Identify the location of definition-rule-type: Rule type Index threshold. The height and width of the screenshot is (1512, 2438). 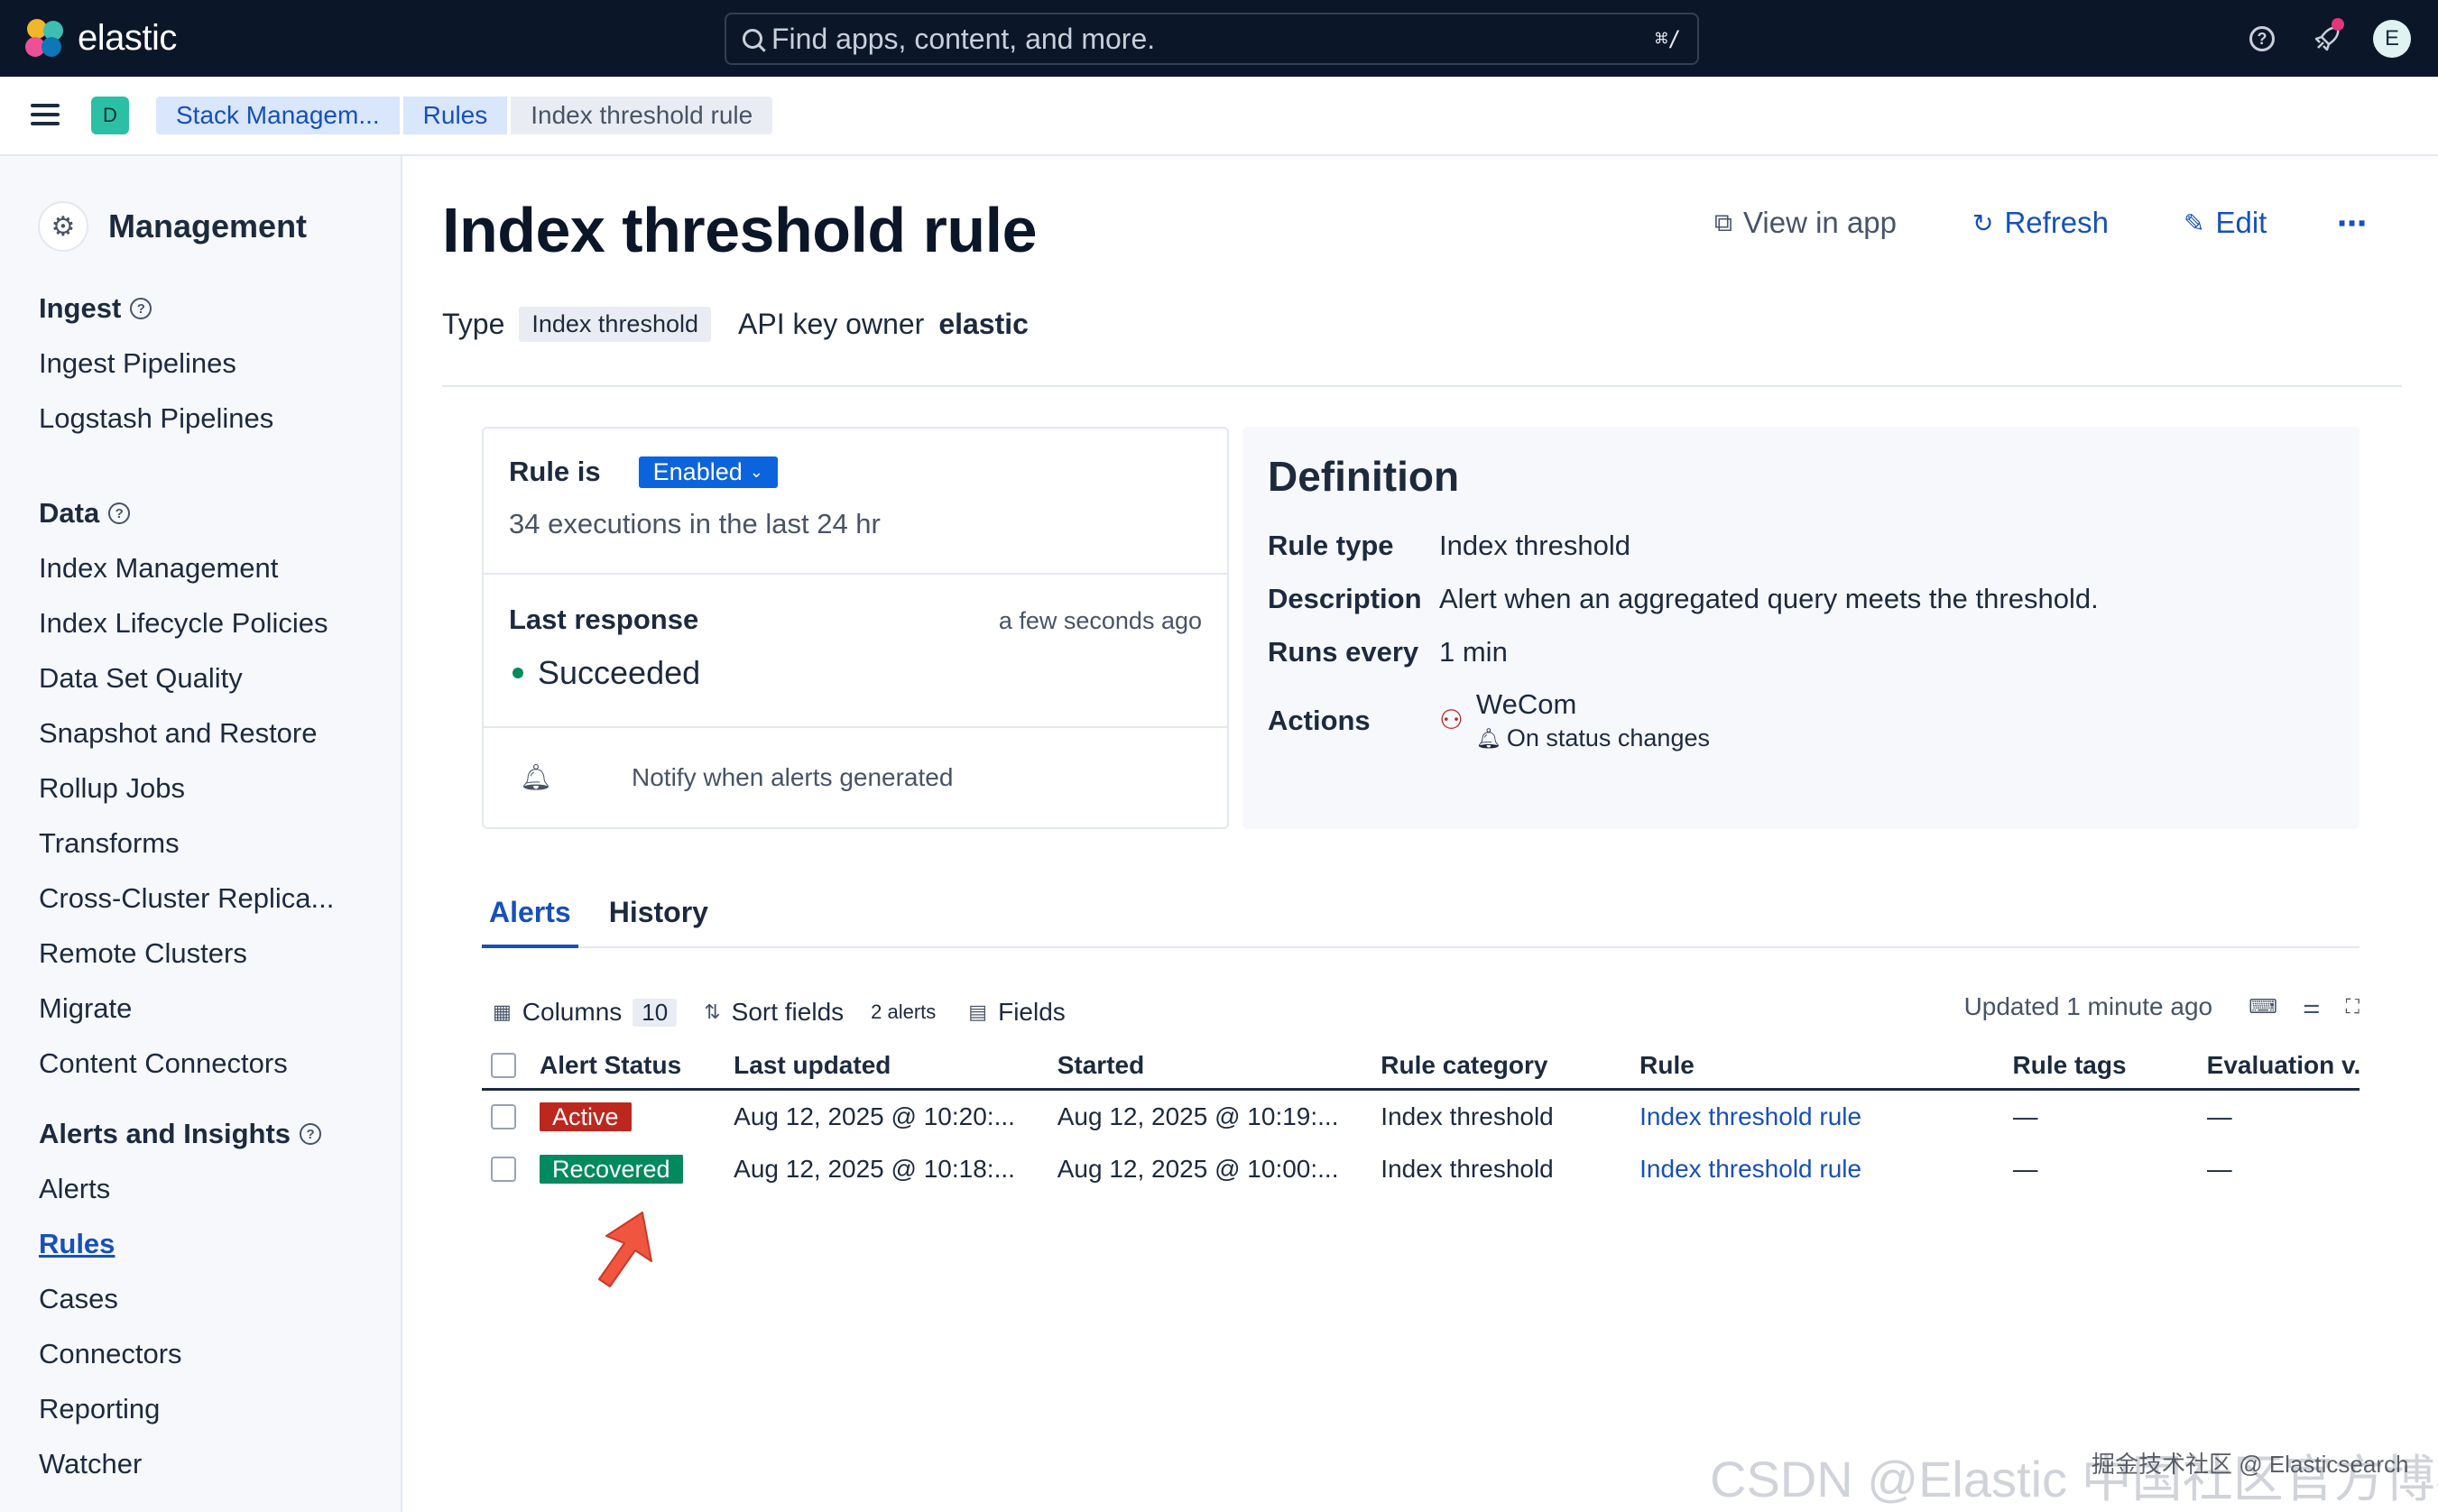
(1449, 546).